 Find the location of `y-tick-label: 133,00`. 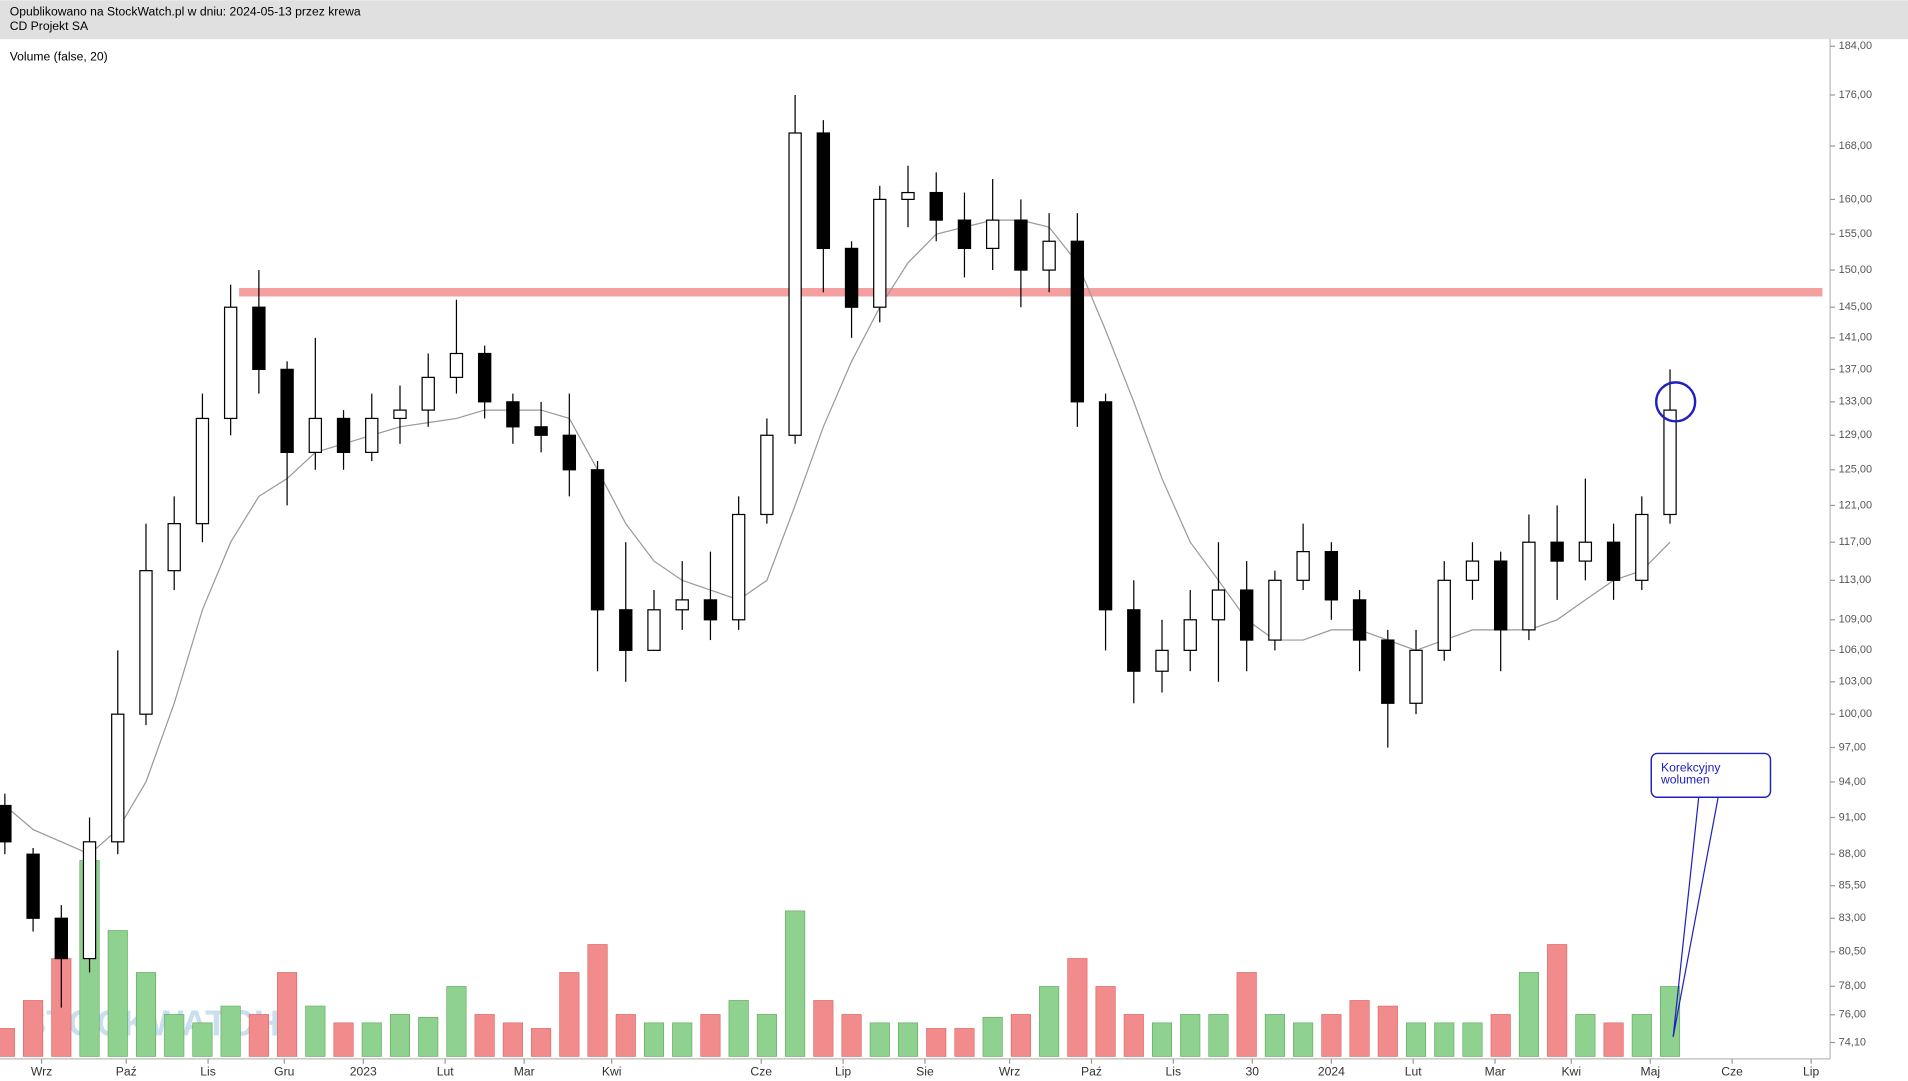

y-tick-label: 133,00 is located at coordinates (1855, 402).